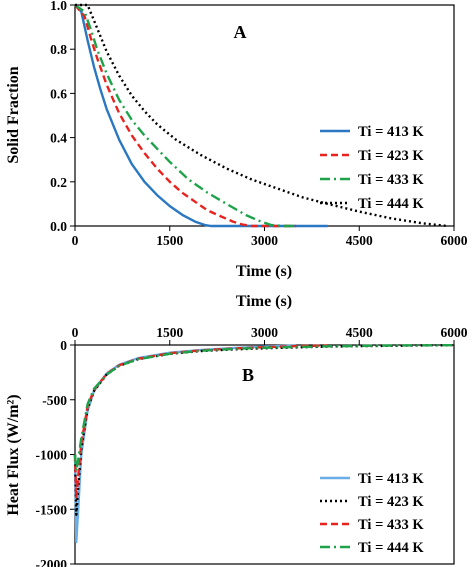 The width and height of the screenshot is (474, 567). Describe the element at coordinates (54, 400) in the screenshot. I see `y-tick-label: -500` at that location.